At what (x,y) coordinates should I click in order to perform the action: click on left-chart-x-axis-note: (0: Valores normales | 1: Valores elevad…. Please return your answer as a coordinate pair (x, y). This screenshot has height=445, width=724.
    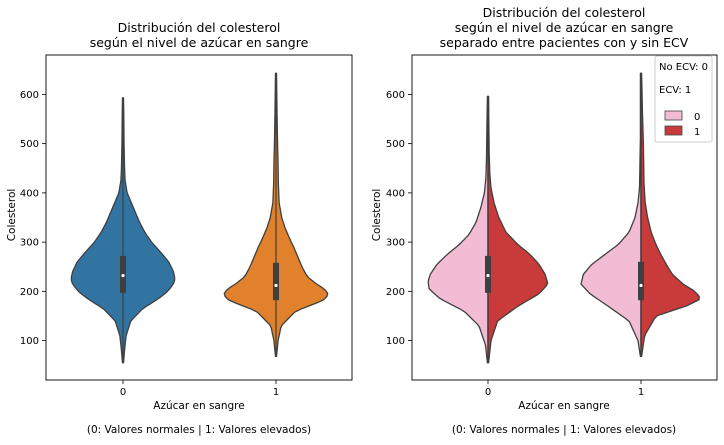
    Looking at the image, I should click on (199, 430).